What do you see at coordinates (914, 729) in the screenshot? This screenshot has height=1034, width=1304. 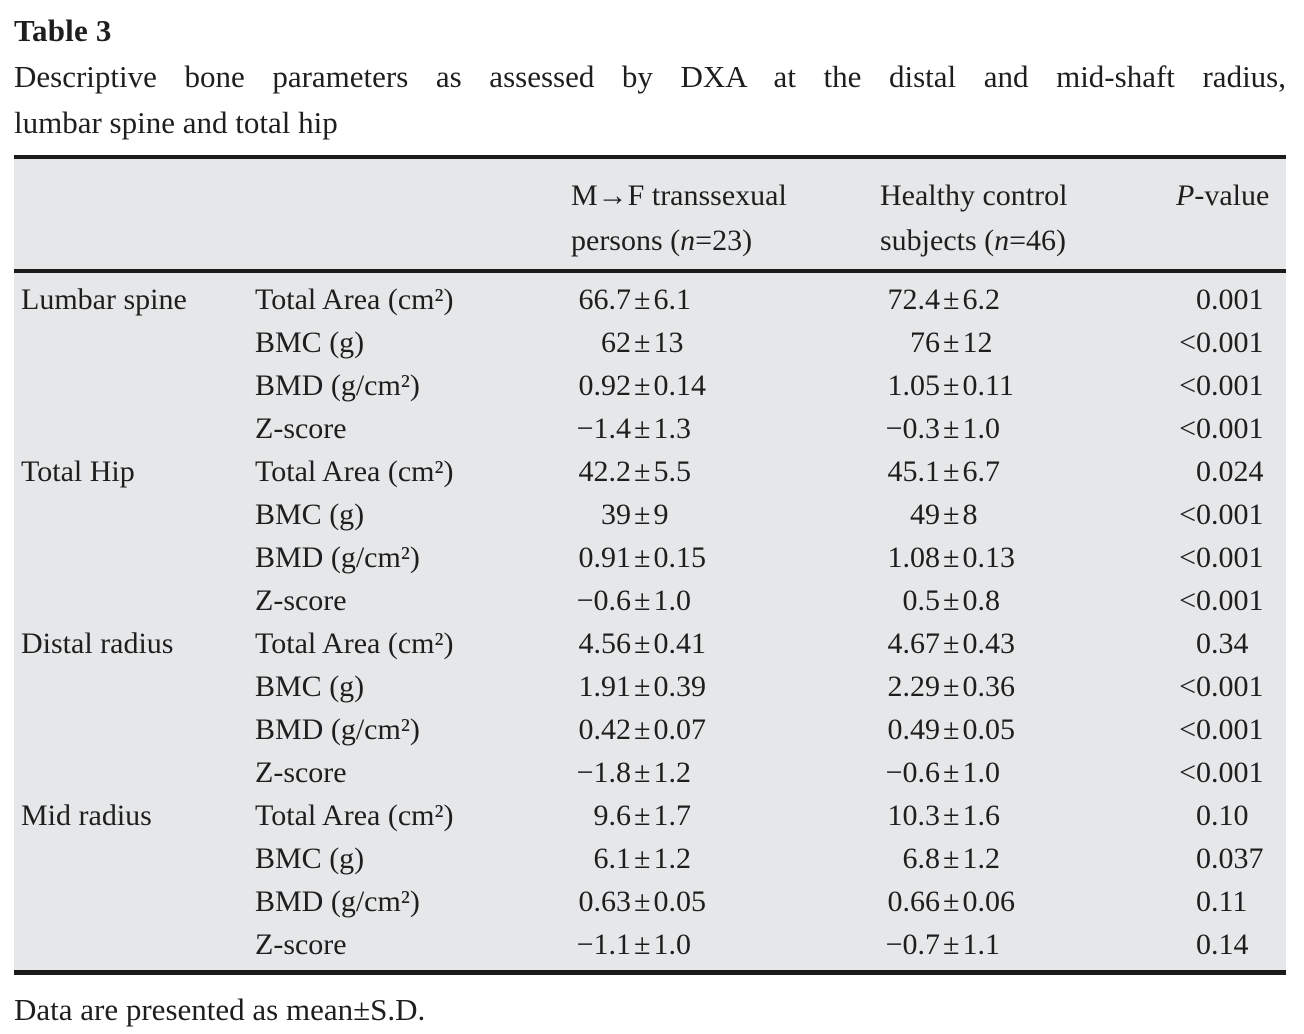 I see `control-mean: 0.49` at bounding box center [914, 729].